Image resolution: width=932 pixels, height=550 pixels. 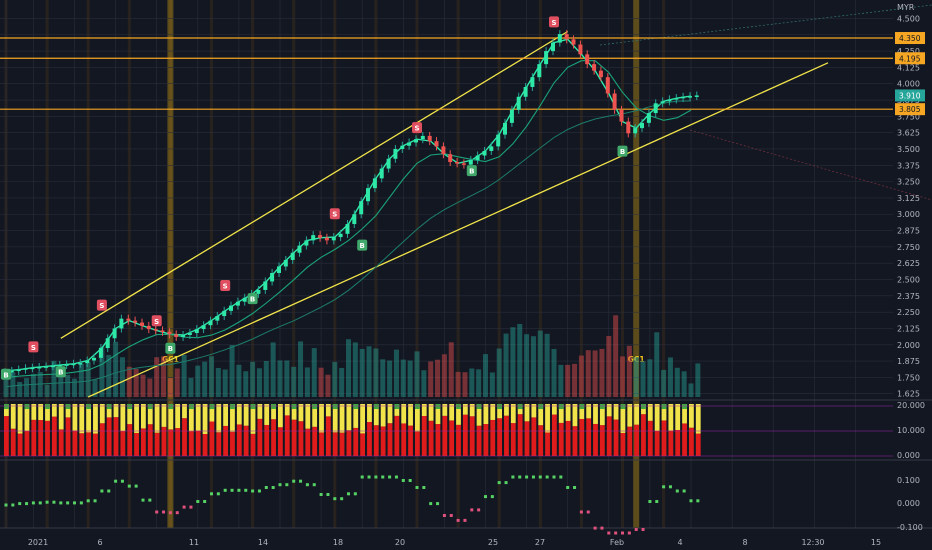 I want to click on sell-signal, so click(x=33, y=347).